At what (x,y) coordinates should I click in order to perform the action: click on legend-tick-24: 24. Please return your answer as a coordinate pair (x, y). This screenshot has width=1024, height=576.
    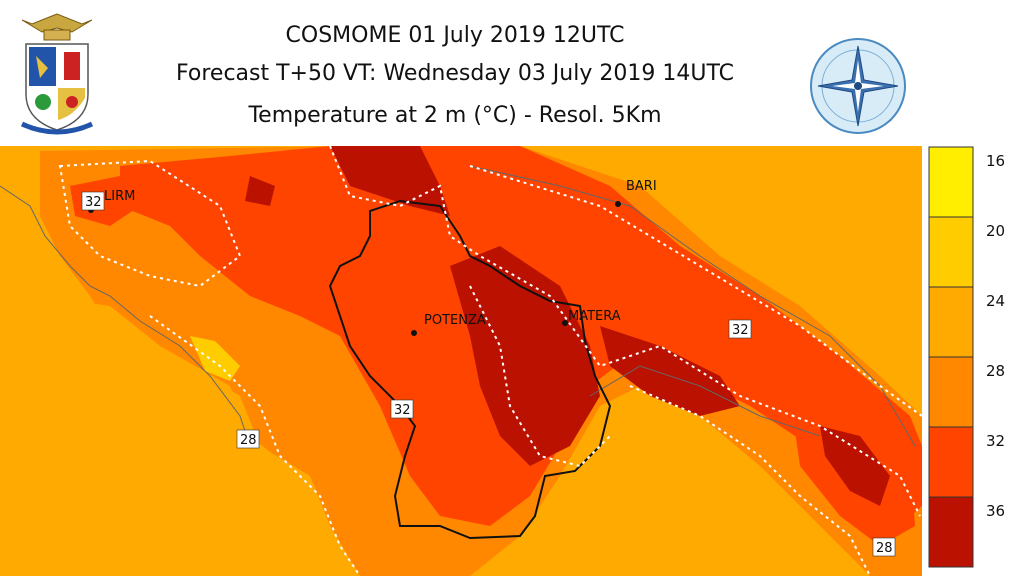
    Looking at the image, I should click on (995, 301).